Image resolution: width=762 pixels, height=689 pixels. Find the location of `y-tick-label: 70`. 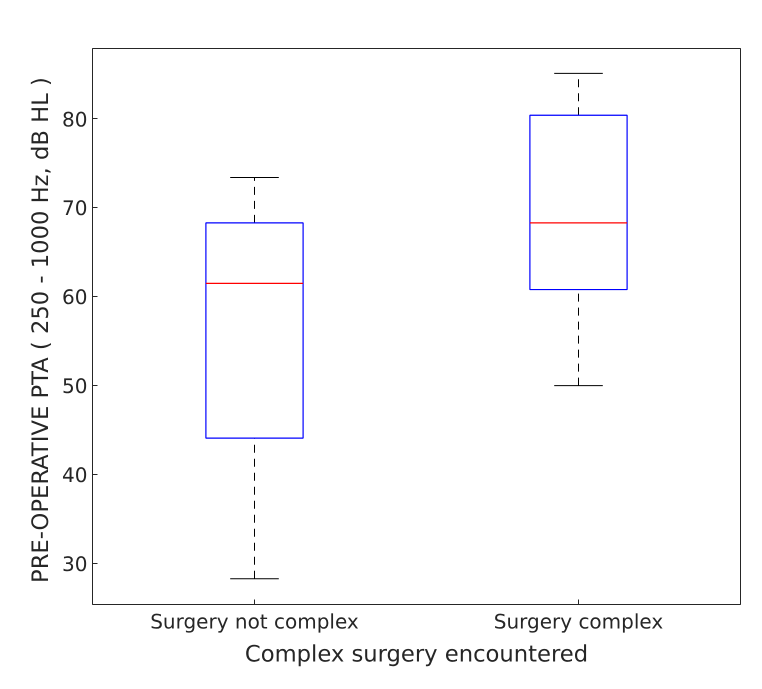

y-tick-label: 70 is located at coordinates (75, 208).